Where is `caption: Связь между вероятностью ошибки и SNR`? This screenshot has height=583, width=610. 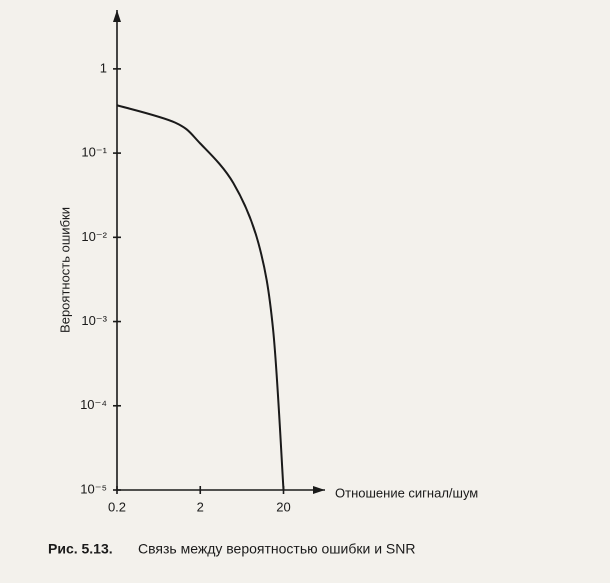
caption: Связь между вероятностью ошибки и SNR is located at coordinates (276, 549).